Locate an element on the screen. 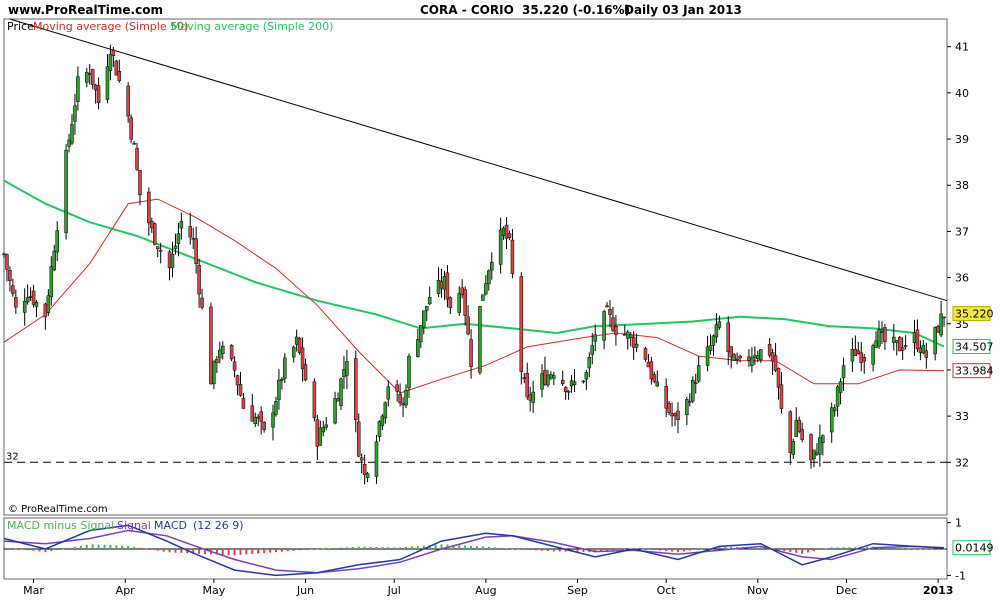  date-tick-label: May is located at coordinates (214, 590).